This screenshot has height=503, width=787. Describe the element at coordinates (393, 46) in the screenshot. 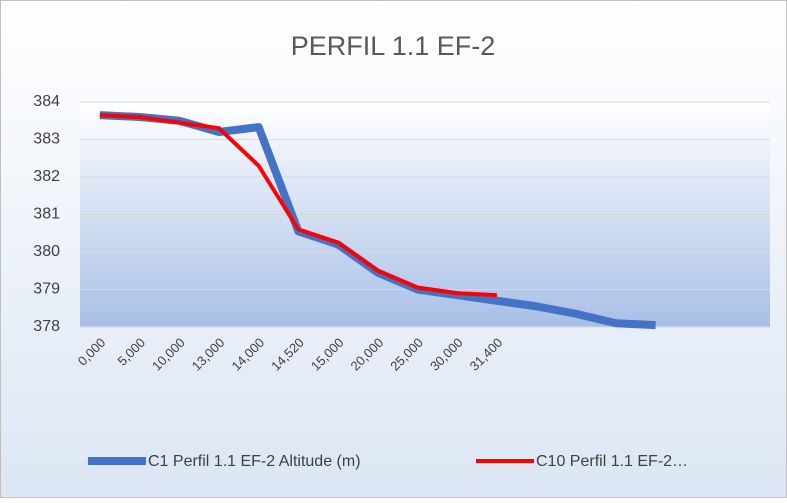

I see `chart-title: PERFIL 1.1 EF-2` at that location.